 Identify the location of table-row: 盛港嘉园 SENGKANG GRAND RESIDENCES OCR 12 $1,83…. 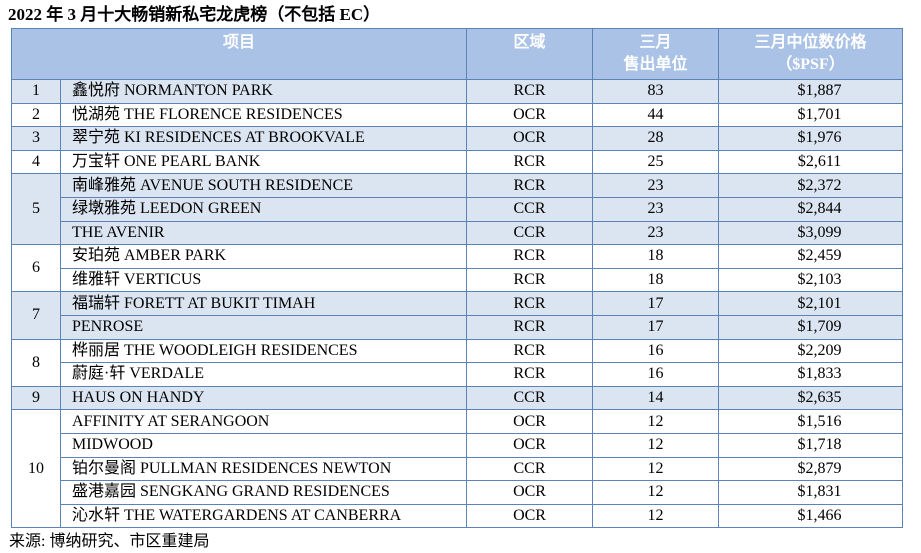
(458, 492).